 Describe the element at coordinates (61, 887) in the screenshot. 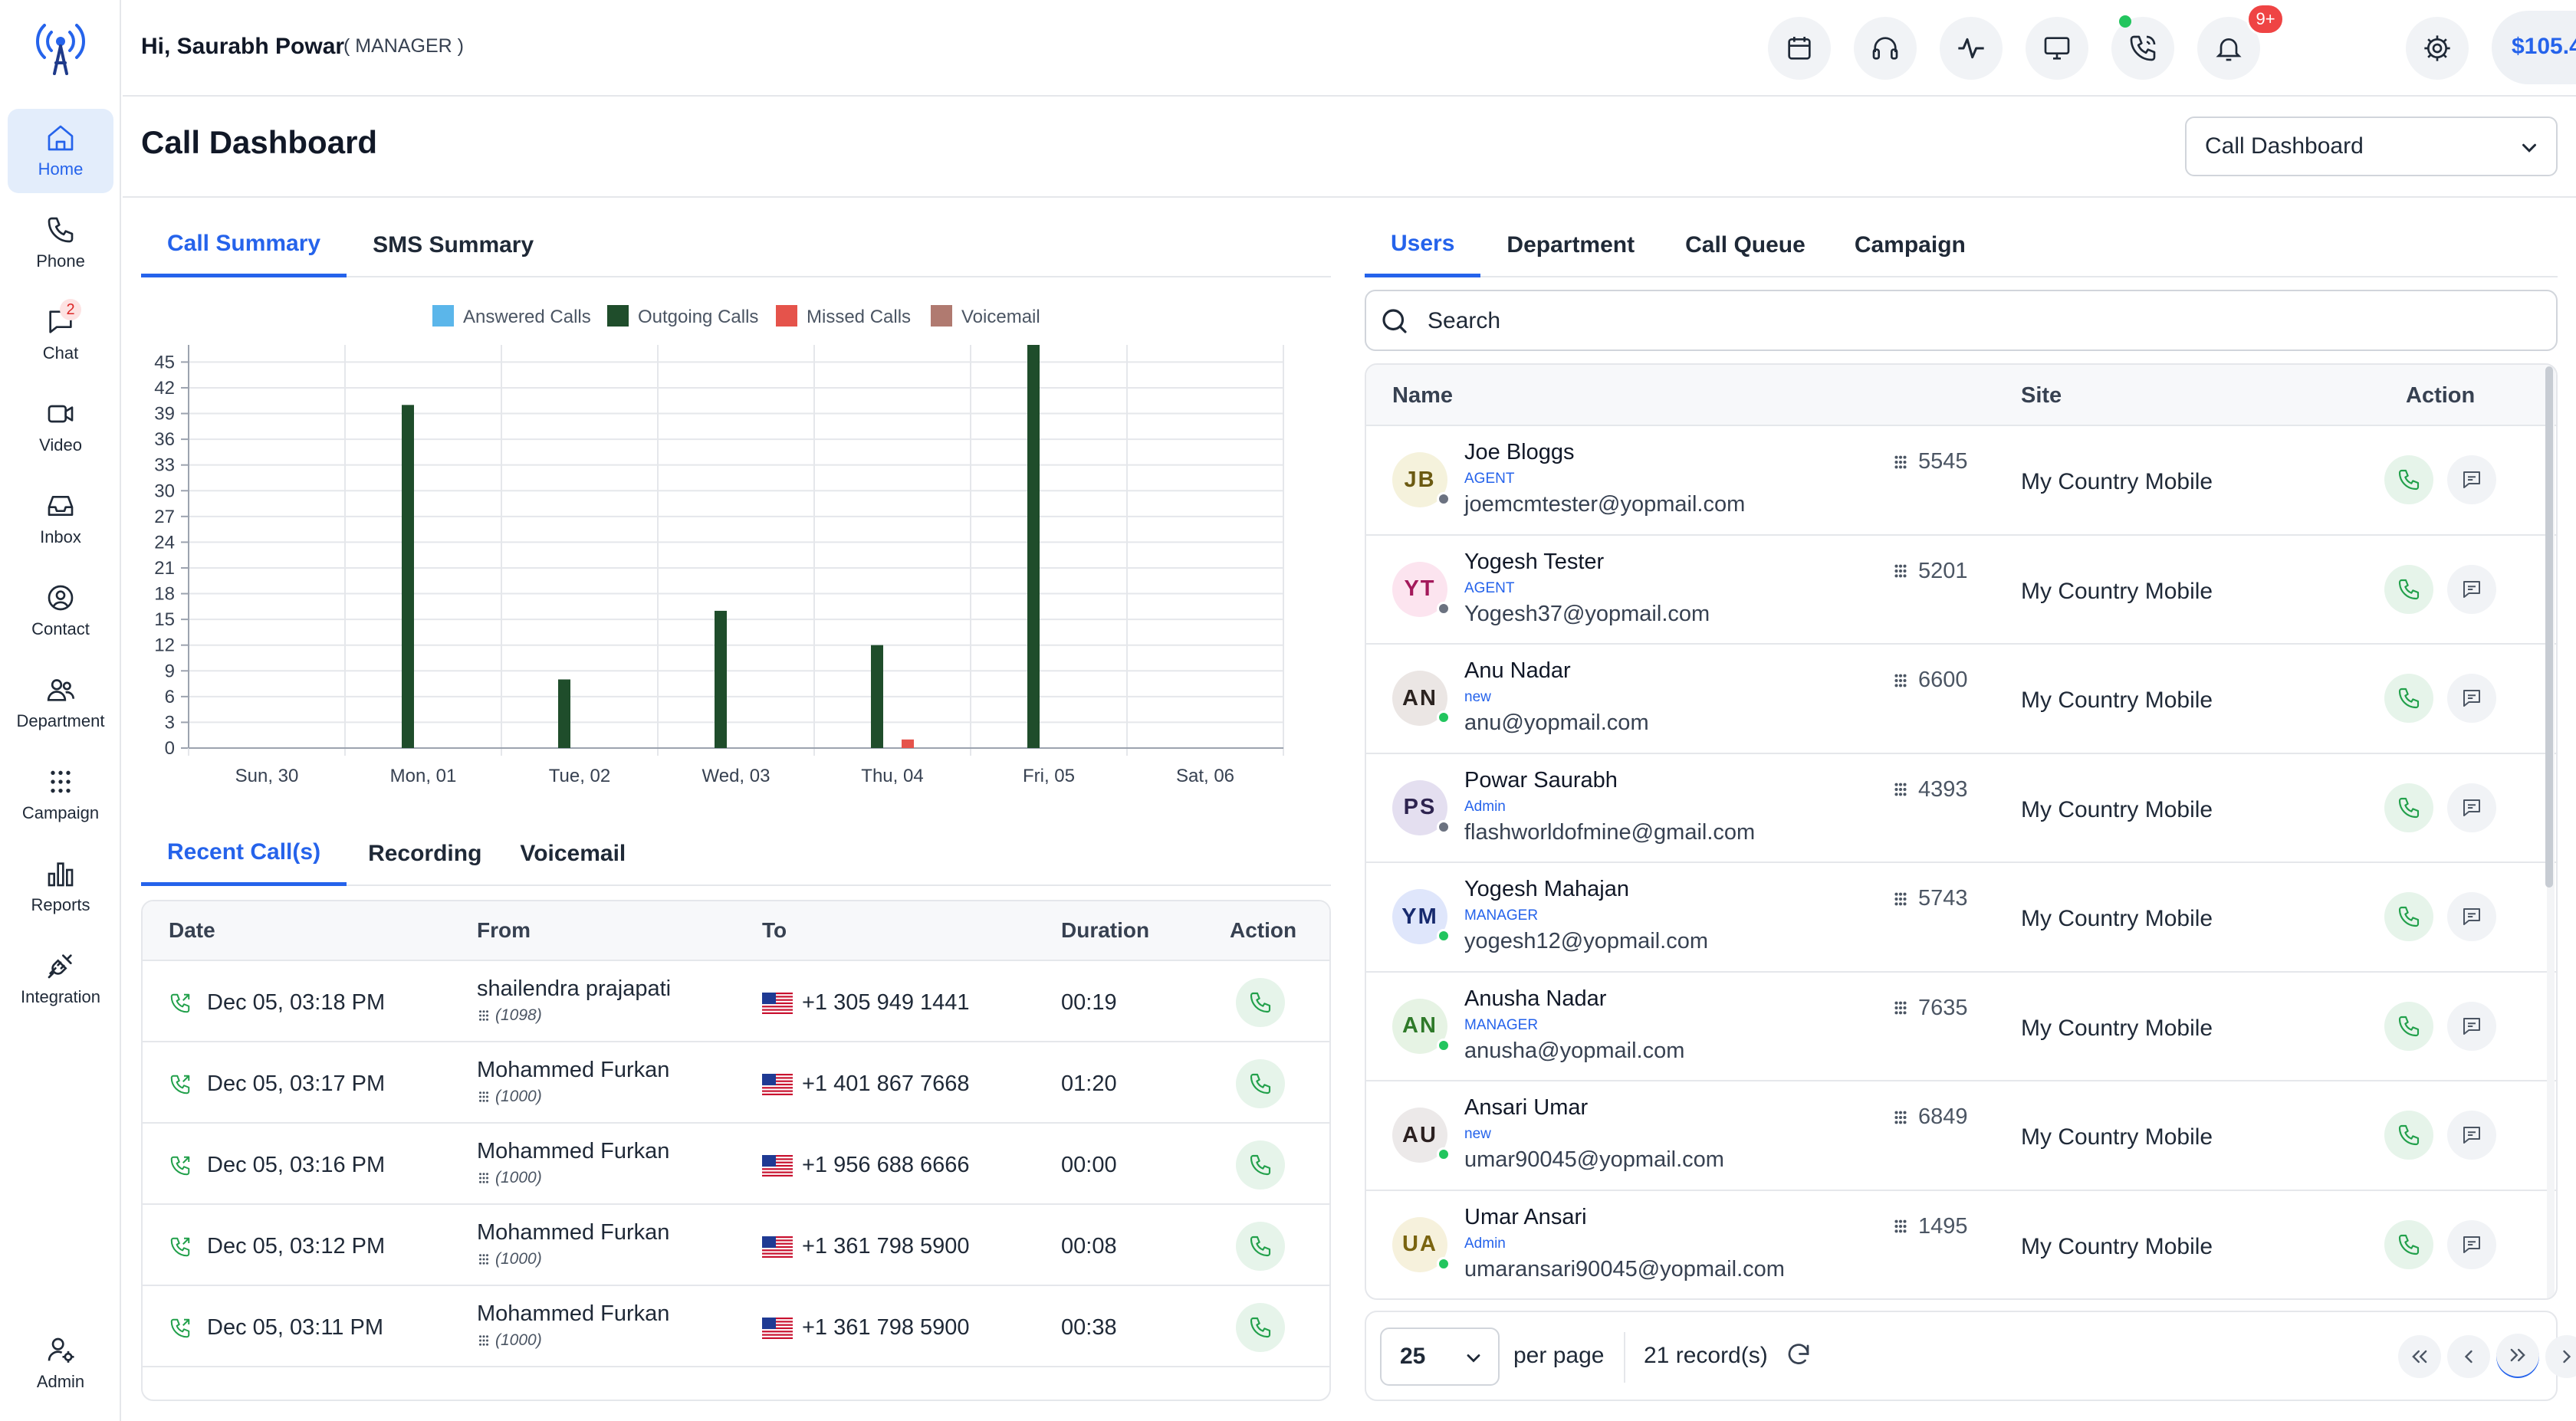

I see `sidebar-item-reports: Reports` at that location.